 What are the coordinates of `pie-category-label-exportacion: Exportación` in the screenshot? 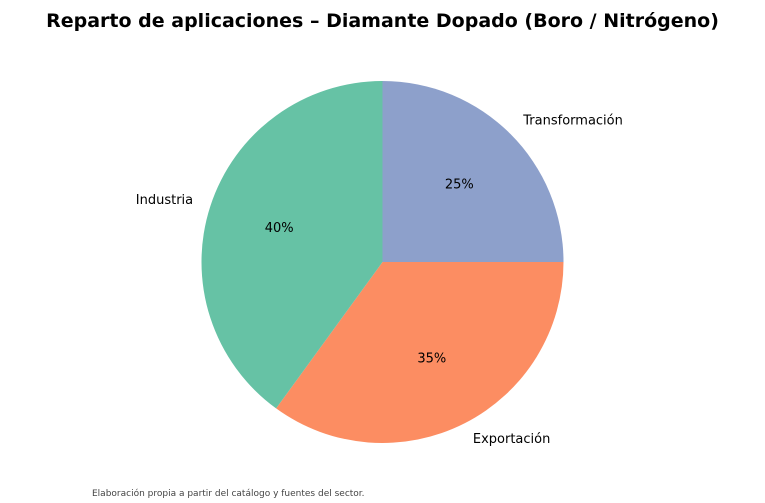 It's located at (511, 439).